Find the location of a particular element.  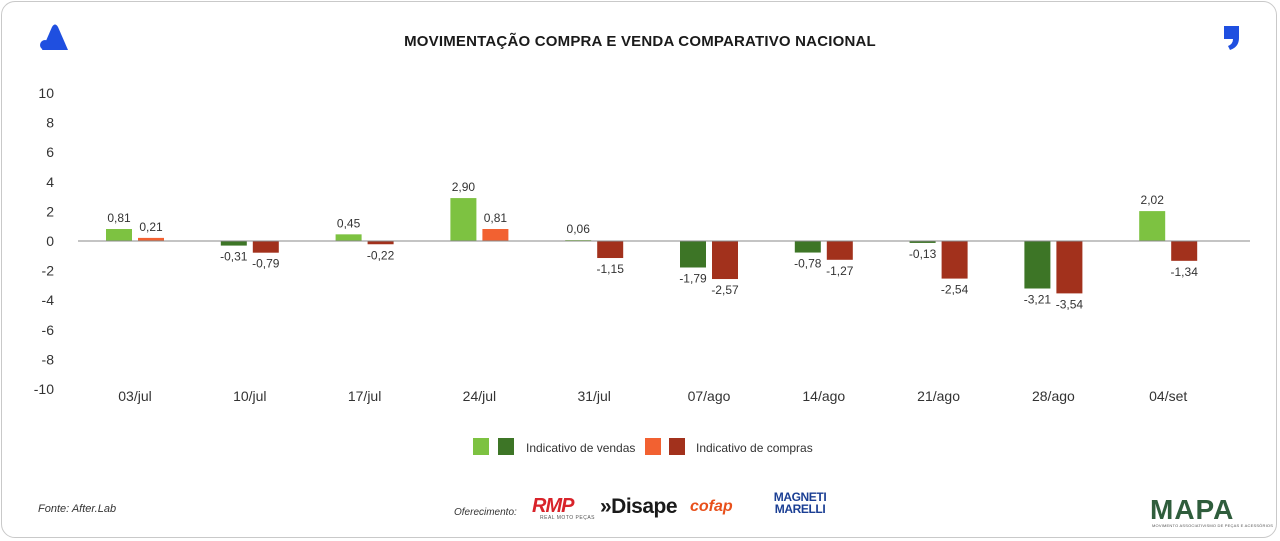

magneti-line-2: MARELLI is located at coordinates (800, 509).